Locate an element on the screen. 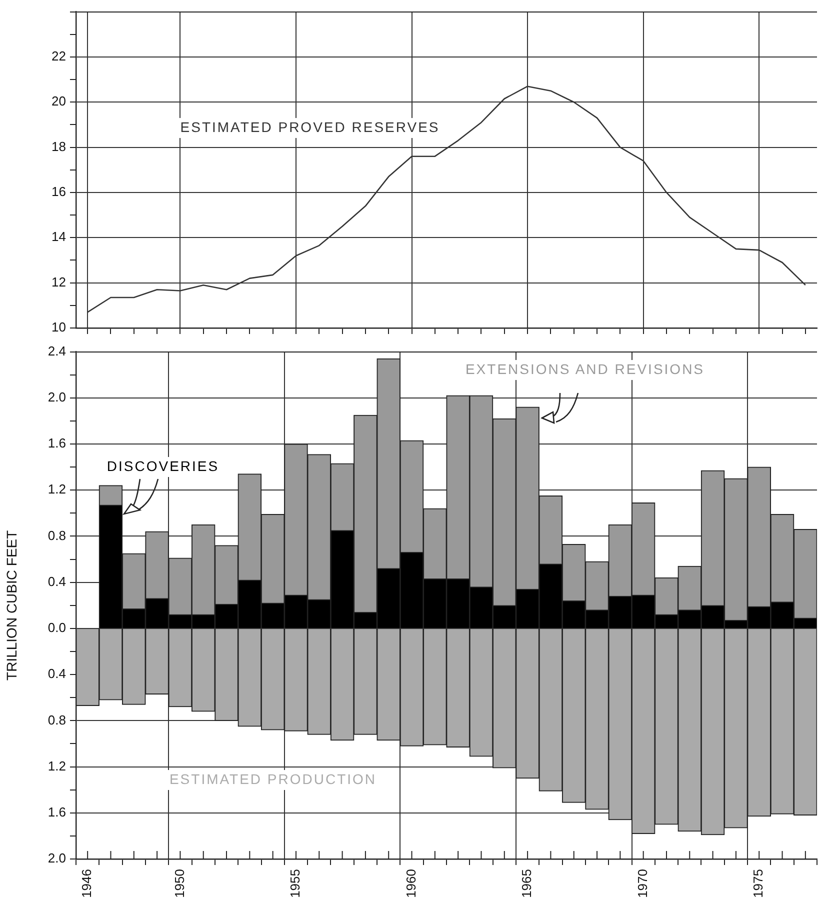 The height and width of the screenshot is (911, 819). y-tick-label: 0.0 is located at coordinates (57, 628).